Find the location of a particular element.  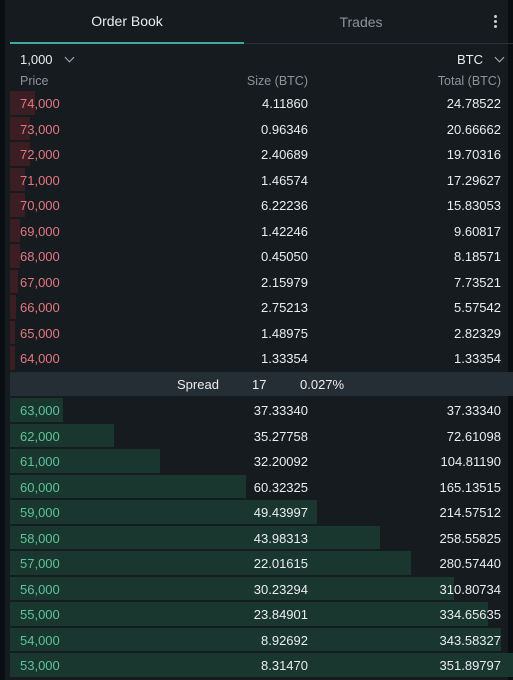

ask-size: 1.46574 is located at coordinates (284, 180).